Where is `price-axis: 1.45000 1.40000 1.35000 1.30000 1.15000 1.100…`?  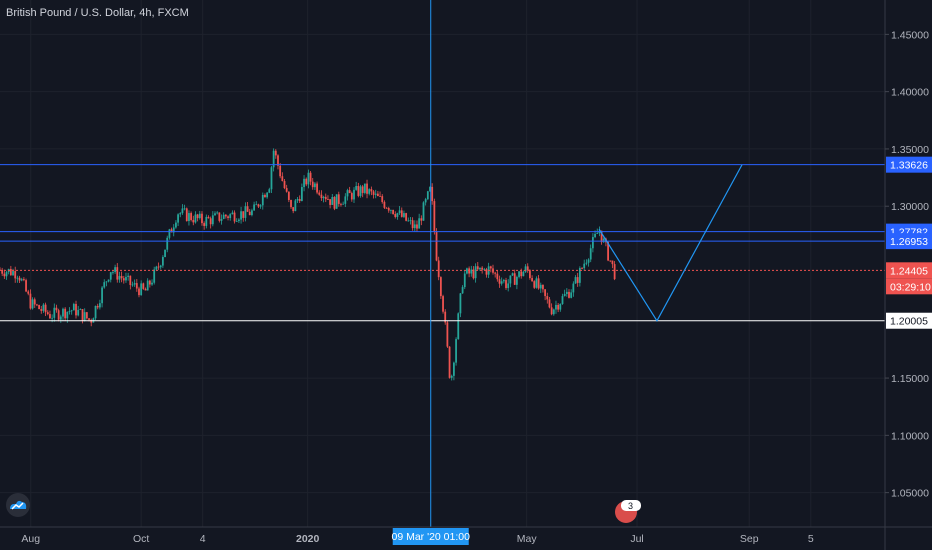 price-axis: 1.45000 1.40000 1.35000 1.30000 1.15000 1.100… is located at coordinates (907, 264).